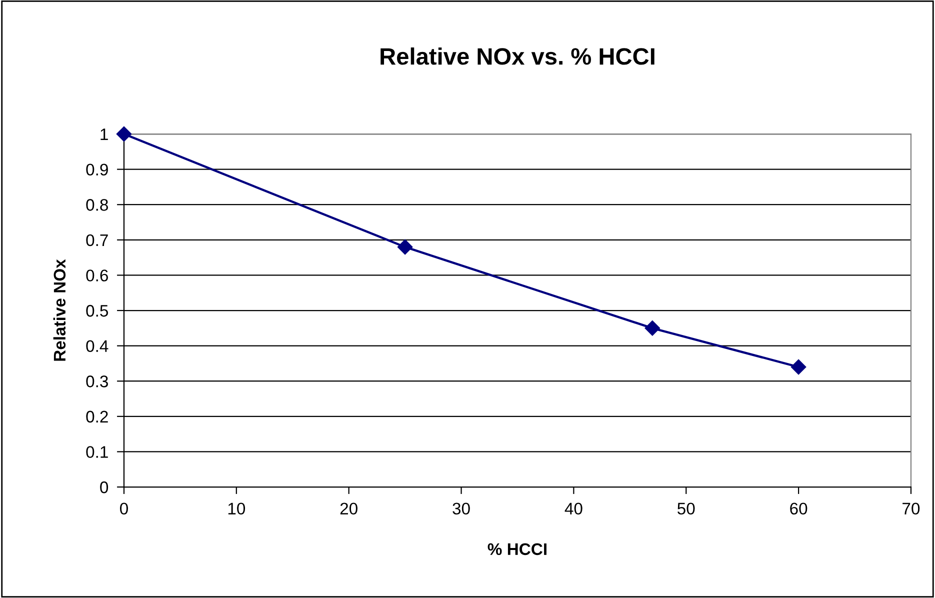 The width and height of the screenshot is (935, 598). What do you see at coordinates (97, 240) in the screenshot?
I see `y-tick-label: 0.7` at bounding box center [97, 240].